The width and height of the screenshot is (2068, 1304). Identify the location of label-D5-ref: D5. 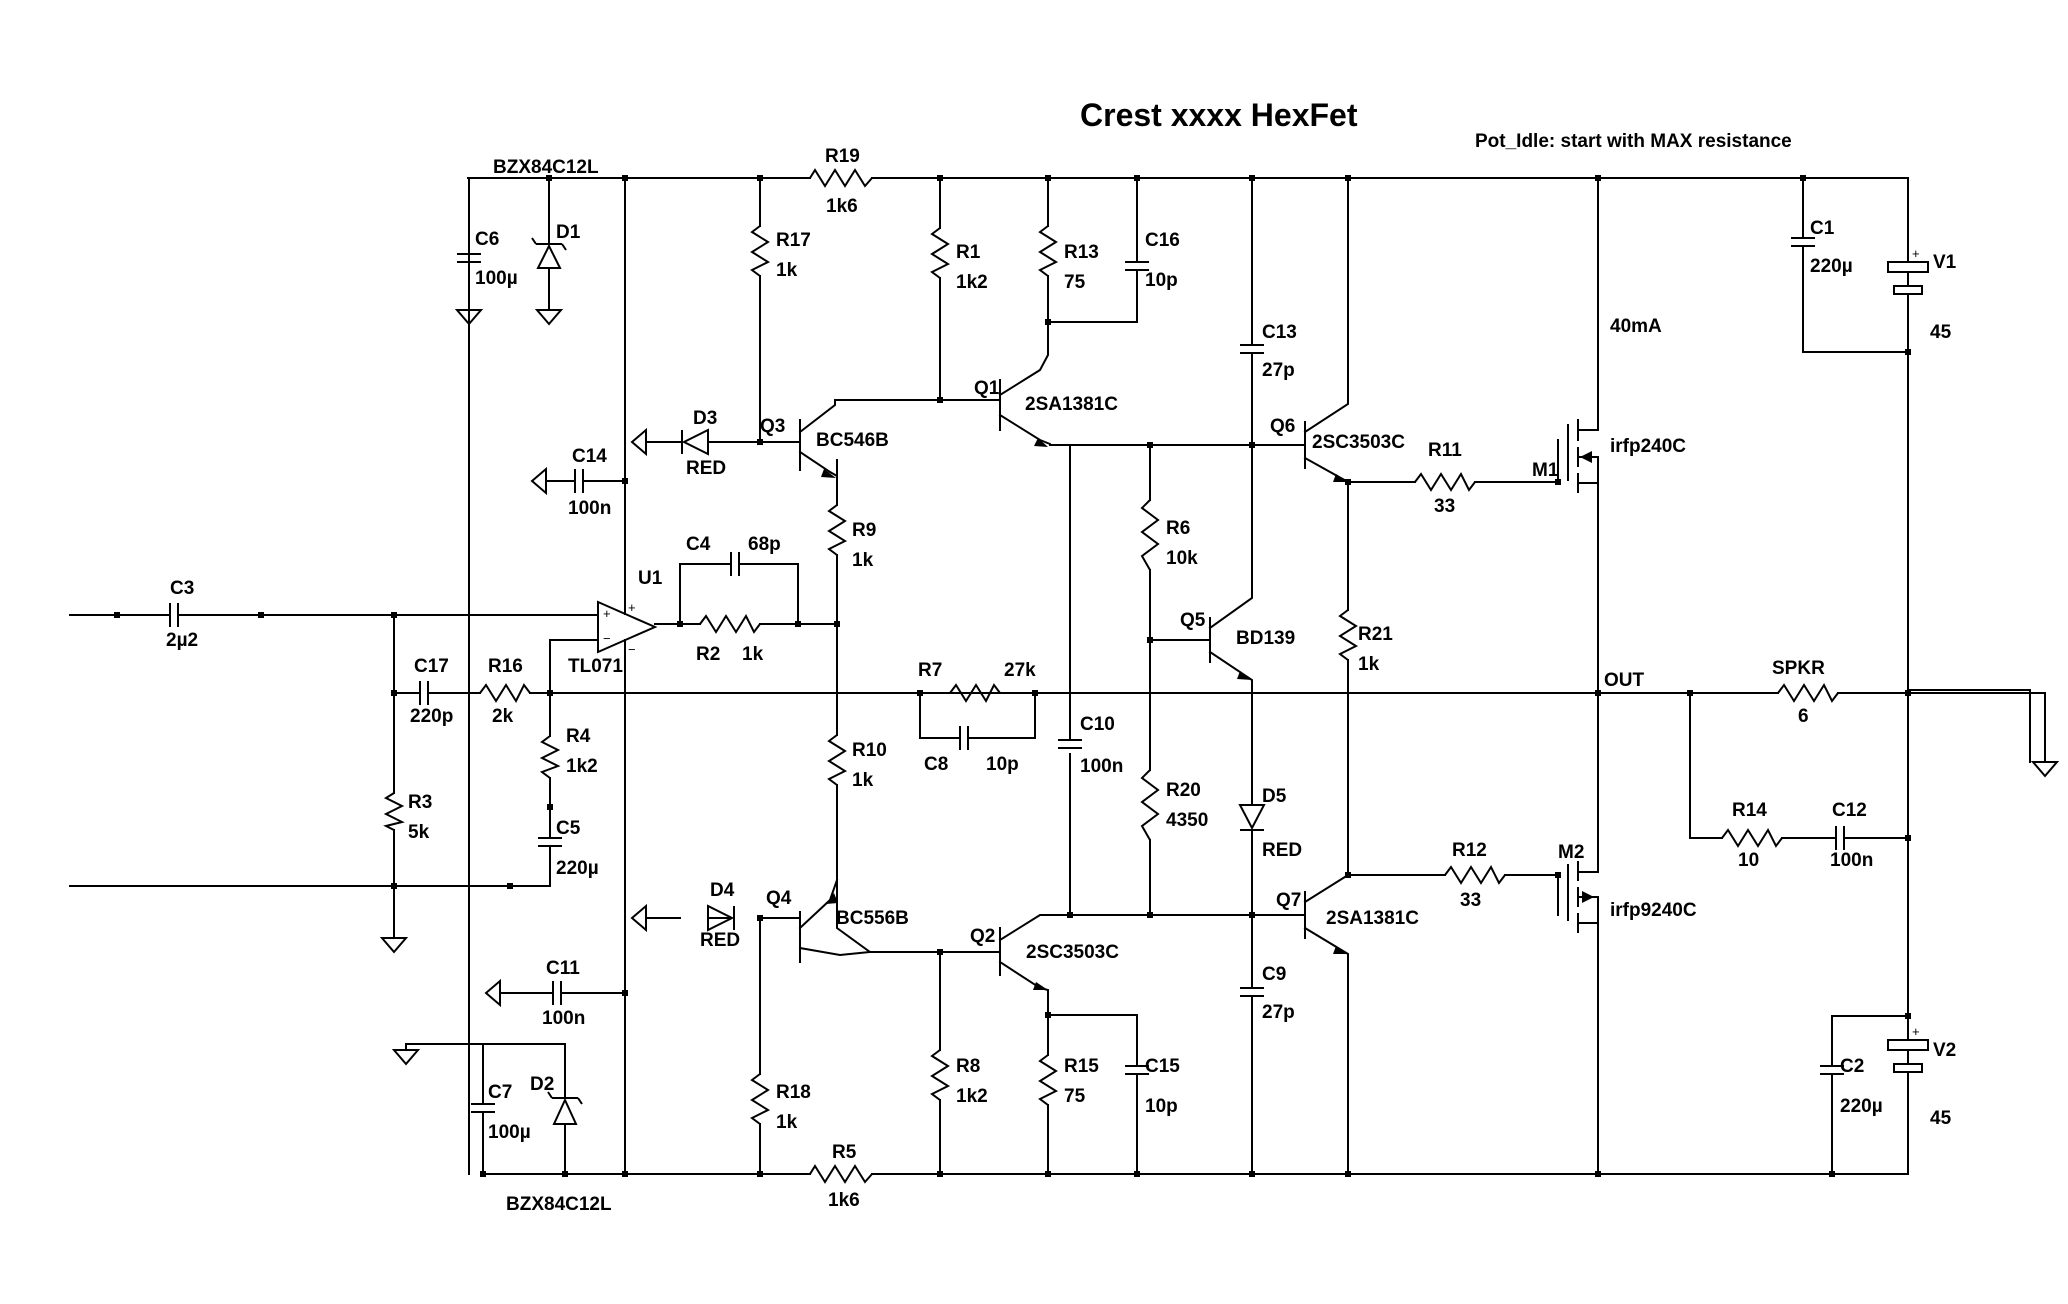
(1274, 796).